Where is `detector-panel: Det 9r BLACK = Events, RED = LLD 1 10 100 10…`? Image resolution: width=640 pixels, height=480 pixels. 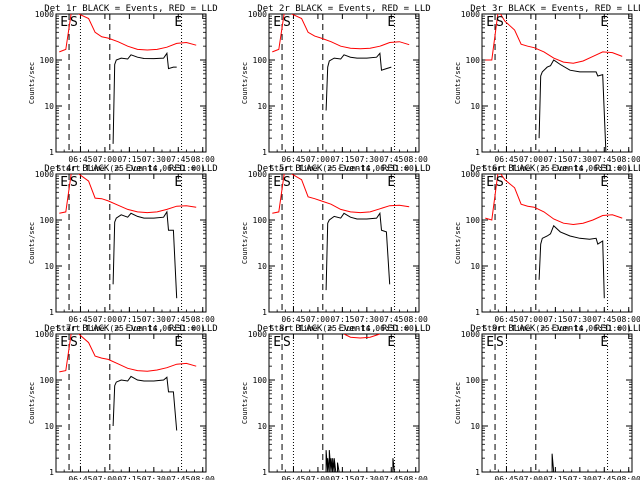 detector-panel: Det 9r BLACK = Events, RED = LLD 1 10 100 10… is located at coordinates (547, 402).